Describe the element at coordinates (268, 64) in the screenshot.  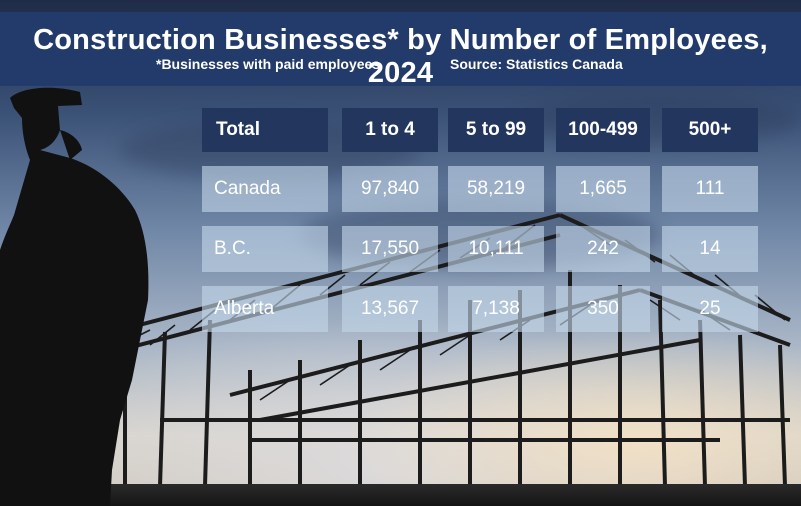
I see `footnote: *Businesses with paid employees` at that location.